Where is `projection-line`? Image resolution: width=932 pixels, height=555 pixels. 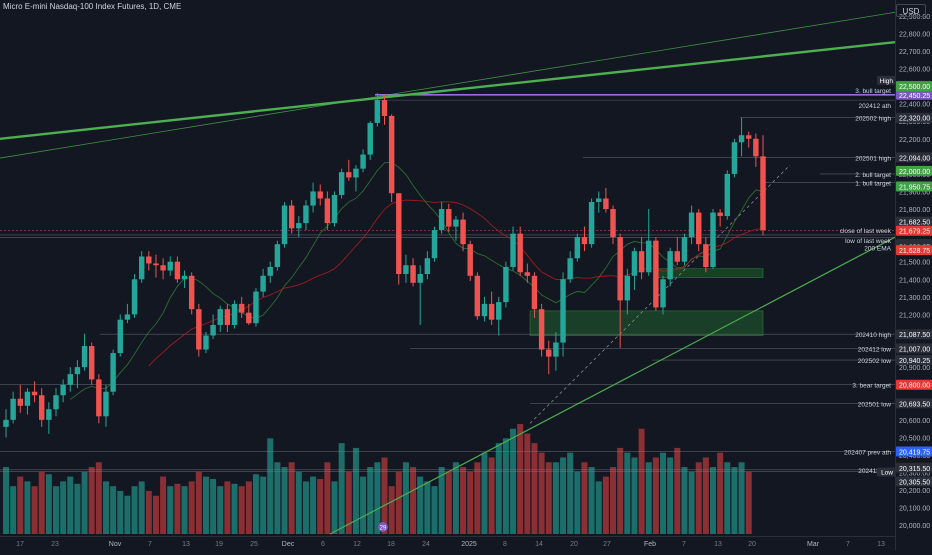 projection-line is located at coordinates (660, 294).